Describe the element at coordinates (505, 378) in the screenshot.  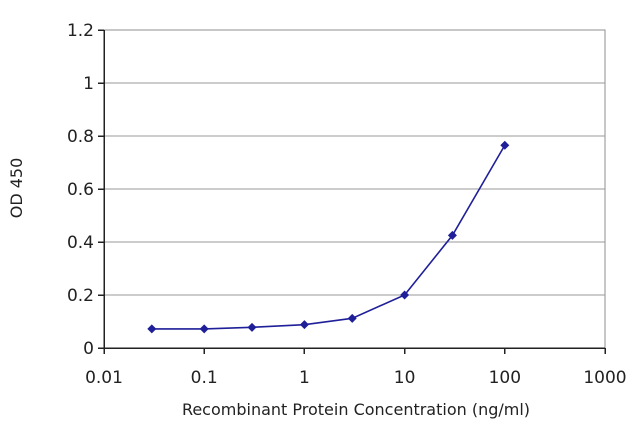
I see `x-tick-label: 100` at that location.